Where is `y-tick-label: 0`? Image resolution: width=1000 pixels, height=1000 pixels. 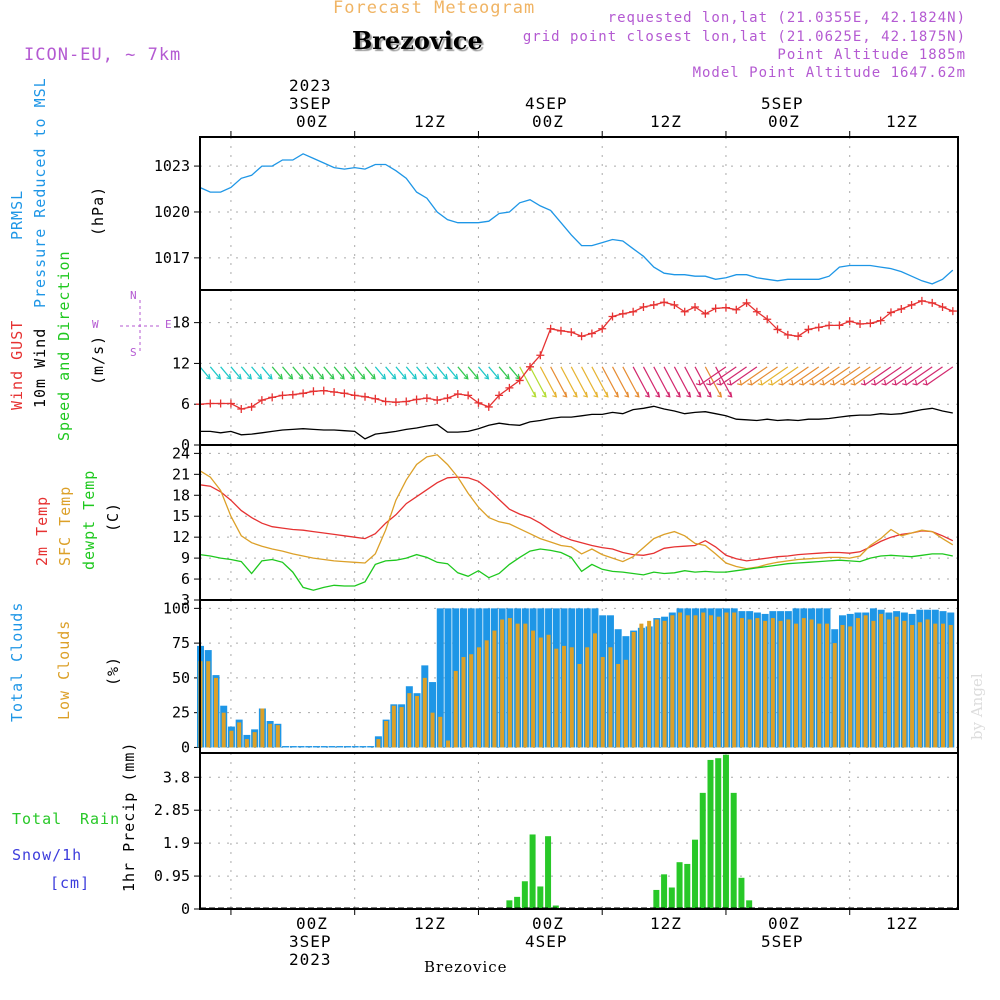 y-tick-label: 0 is located at coordinates (185, 747).